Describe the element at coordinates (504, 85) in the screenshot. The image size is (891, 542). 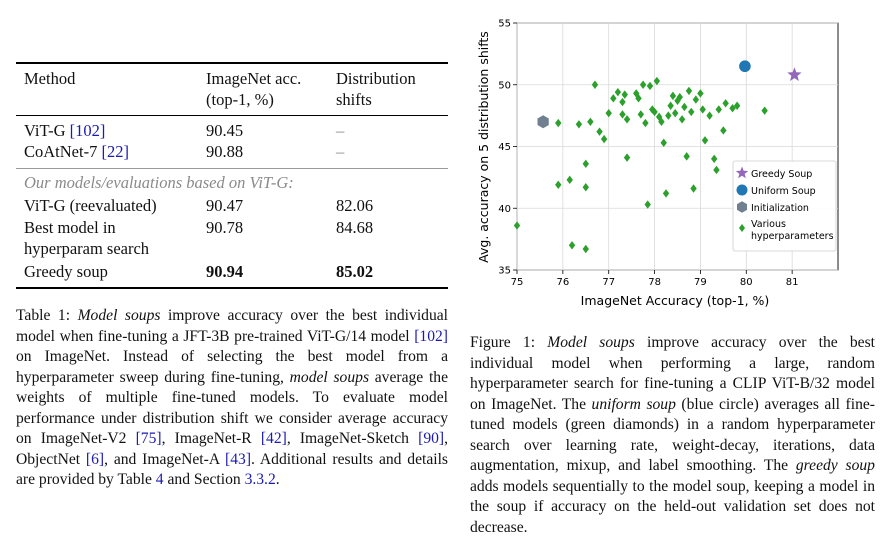
I see `y-tick-label: 50` at that location.